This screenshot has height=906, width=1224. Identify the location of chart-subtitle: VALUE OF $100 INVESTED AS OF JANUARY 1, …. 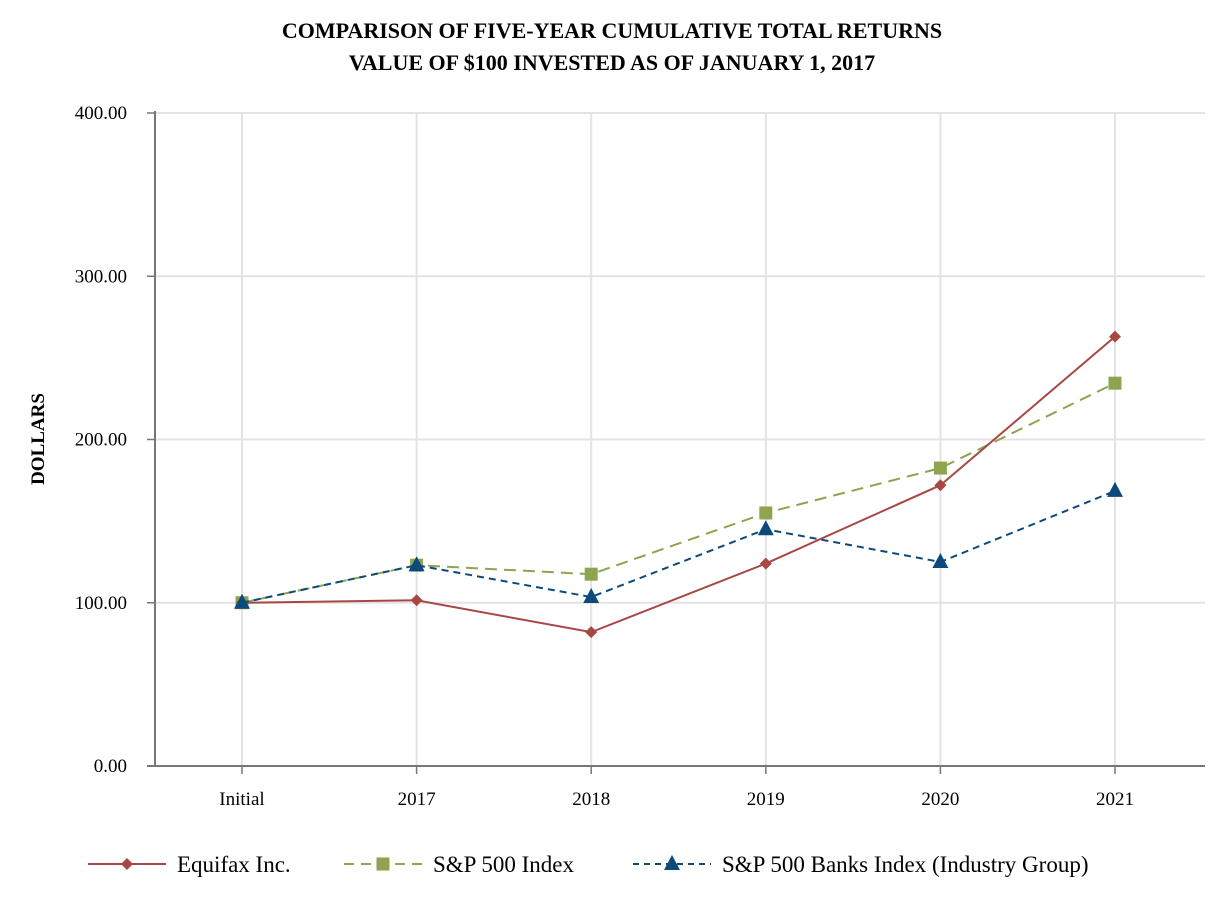
(612, 62).